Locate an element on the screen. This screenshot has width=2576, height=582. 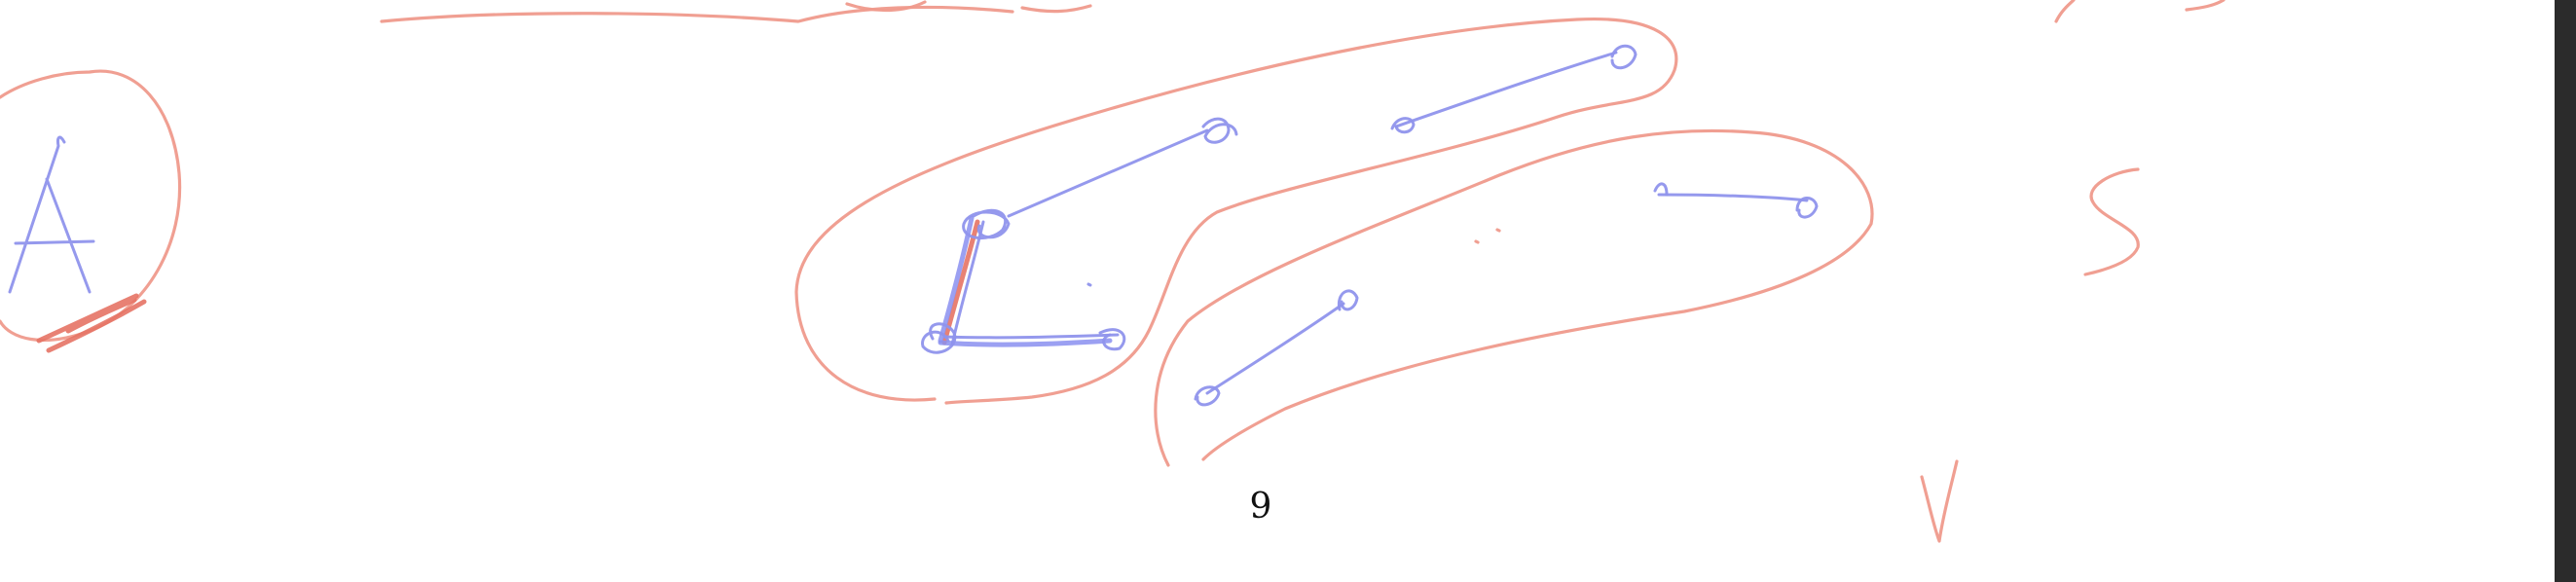
blue-line-to-upper-node is located at coordinates (1108, 173).